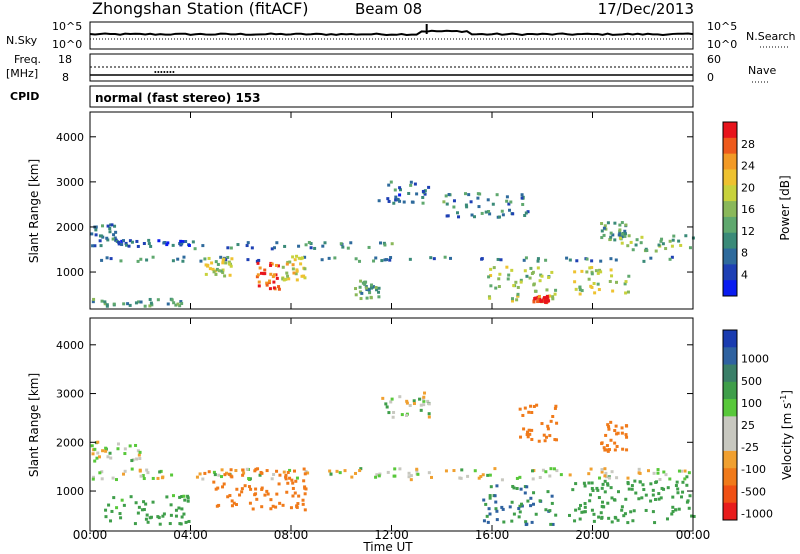 This screenshot has height=554, width=800. Describe the element at coordinates (170, 72) in the screenshot. I see `freq-dip-dot` at that location.